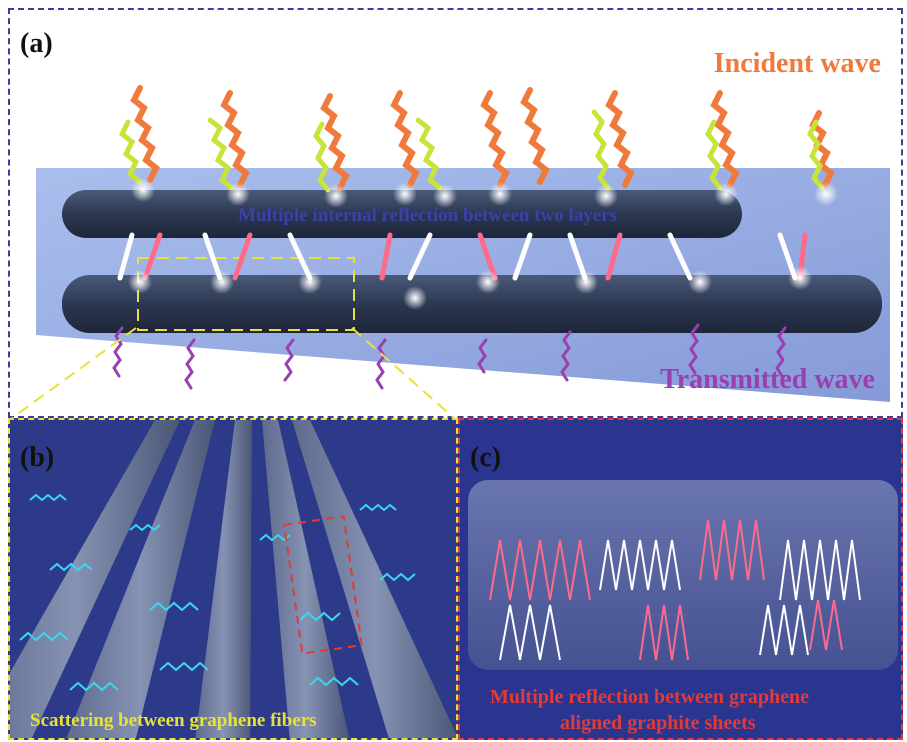 This screenshot has height=742, width=907. What do you see at coordinates (173, 720) in the screenshot?
I see `panel-b-caption: Scattering between graphene fibers` at bounding box center [173, 720].